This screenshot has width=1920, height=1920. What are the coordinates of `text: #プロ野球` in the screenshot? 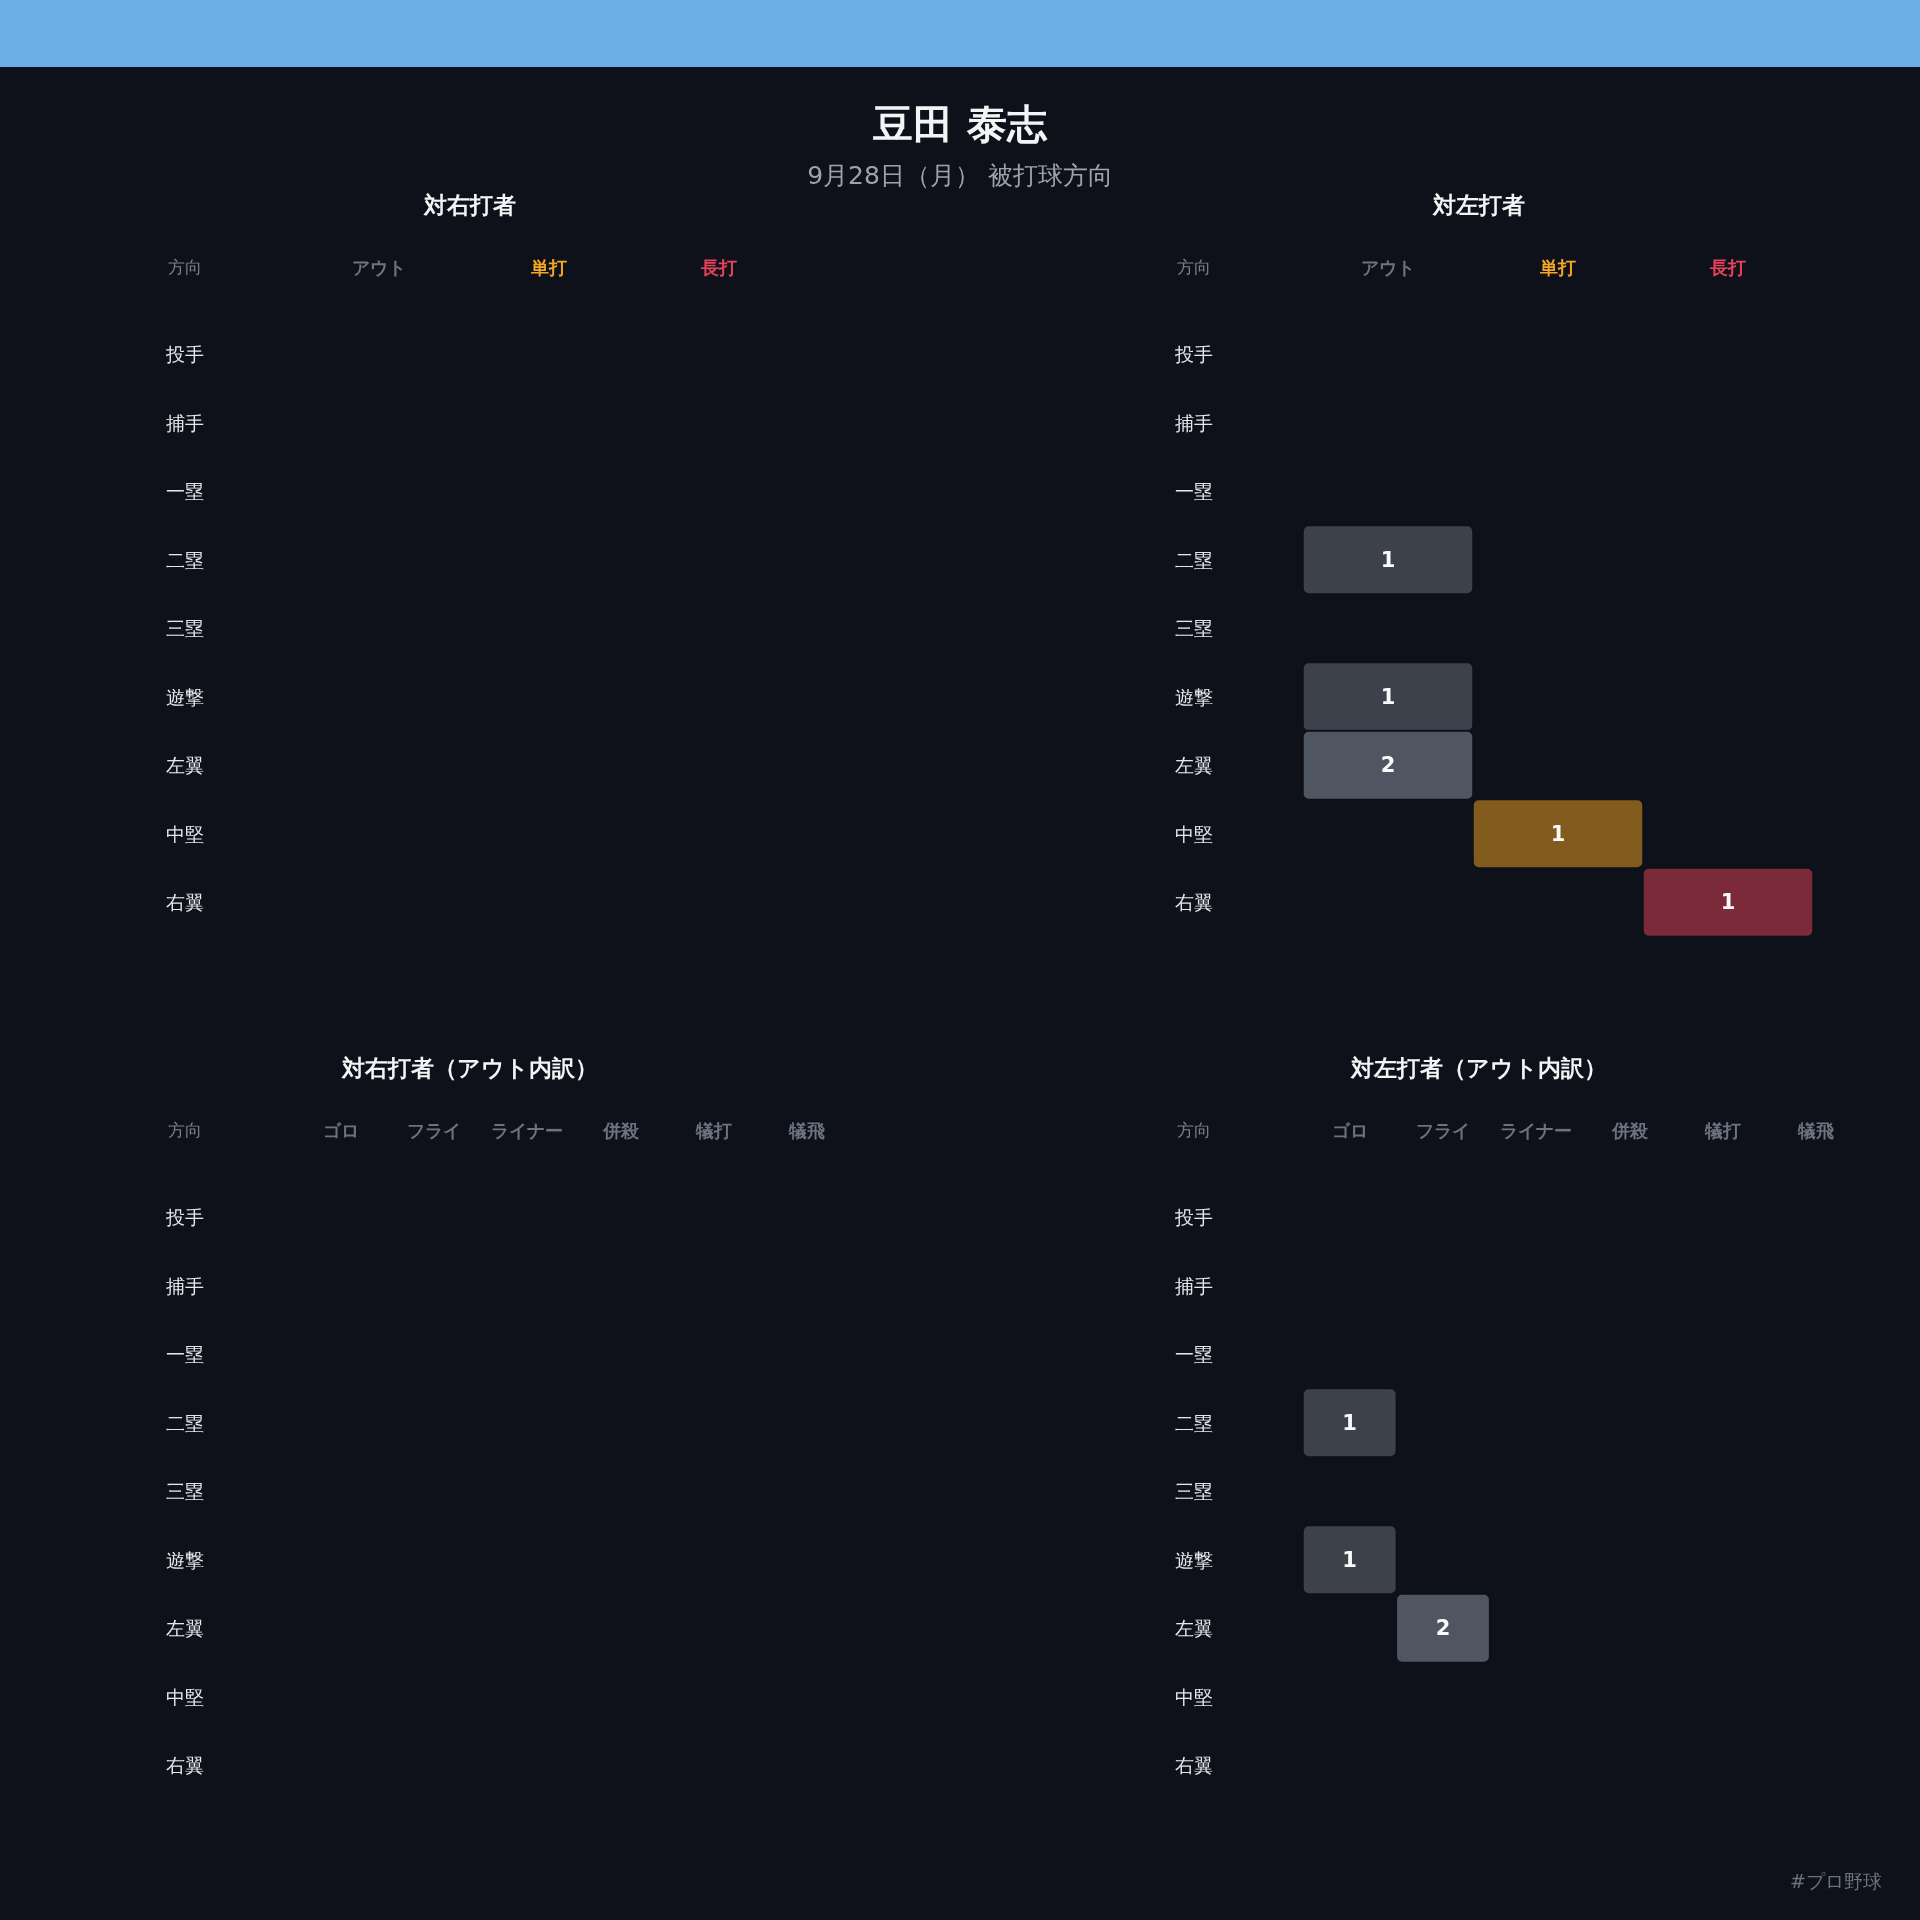 It's located at (1836, 1881).